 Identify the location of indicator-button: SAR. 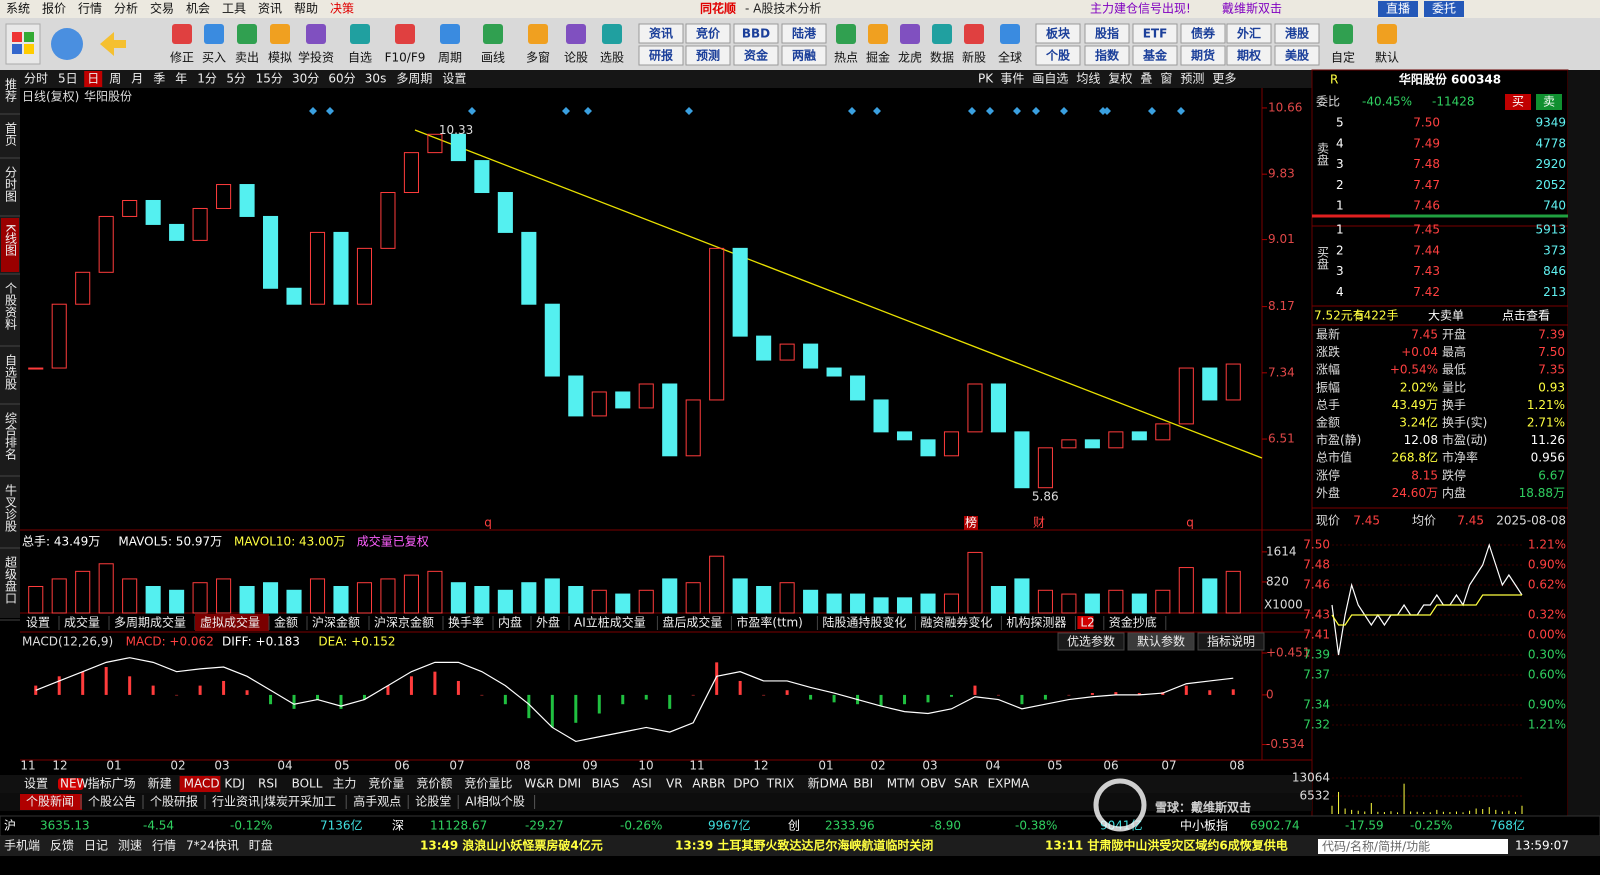
(966, 784).